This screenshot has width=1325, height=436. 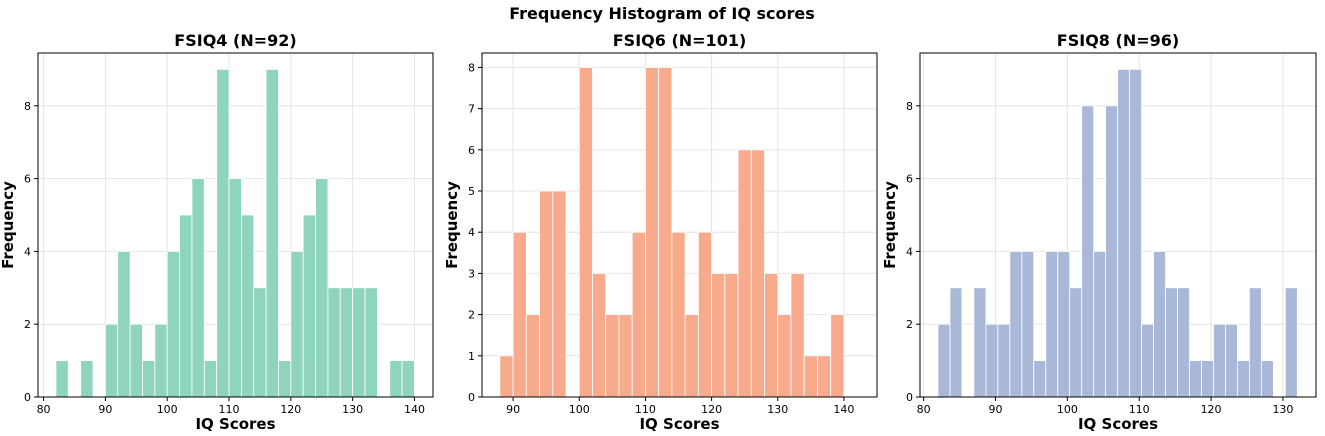 What do you see at coordinates (471, 191) in the screenshot?
I see `y-tick-label: 5` at bounding box center [471, 191].